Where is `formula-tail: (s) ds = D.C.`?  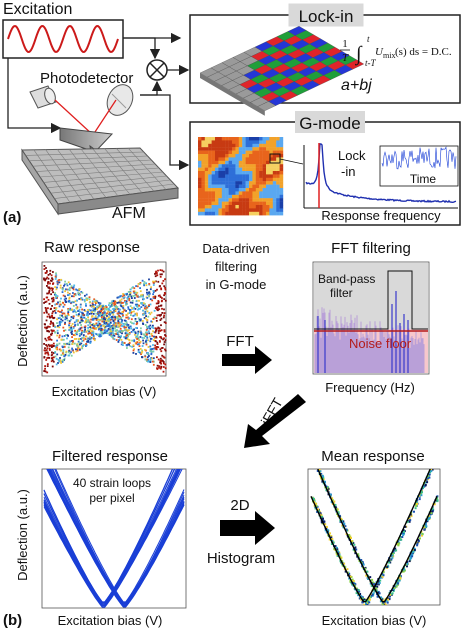 formula-tail: (s) ds = D.C. is located at coordinates (423, 52).